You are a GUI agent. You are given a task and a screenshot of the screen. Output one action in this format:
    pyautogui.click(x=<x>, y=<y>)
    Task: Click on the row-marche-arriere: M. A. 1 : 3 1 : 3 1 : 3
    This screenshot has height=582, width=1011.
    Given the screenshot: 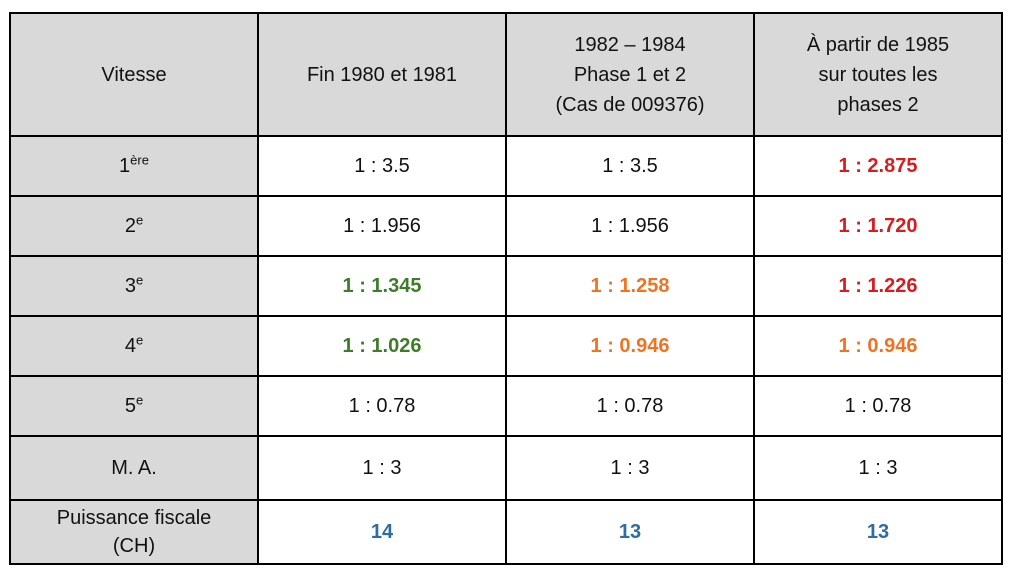 What is the action you would take?
    pyautogui.click(x=506, y=468)
    